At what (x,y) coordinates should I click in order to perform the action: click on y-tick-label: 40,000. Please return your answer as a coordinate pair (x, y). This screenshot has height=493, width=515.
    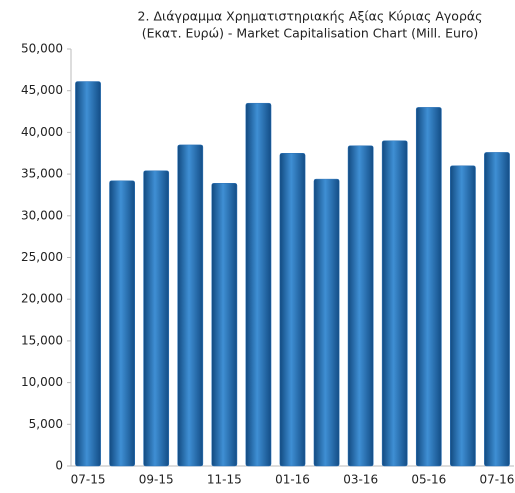
    Looking at the image, I should click on (42, 132).